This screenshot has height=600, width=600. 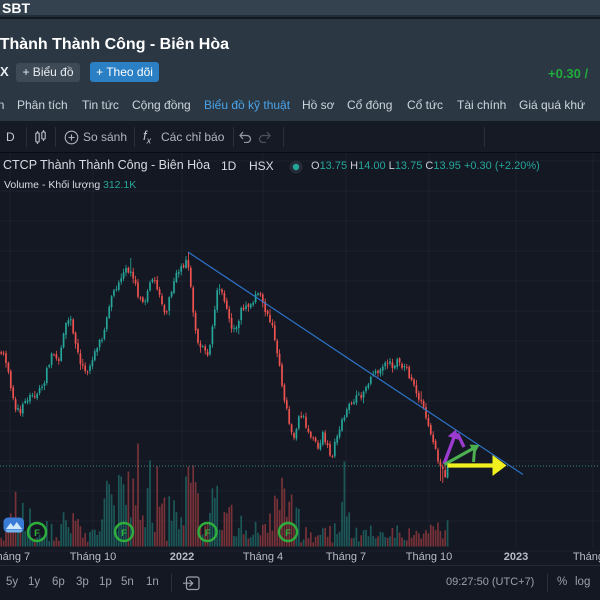 I want to click on svg-text: 2023, so click(x=516, y=557).